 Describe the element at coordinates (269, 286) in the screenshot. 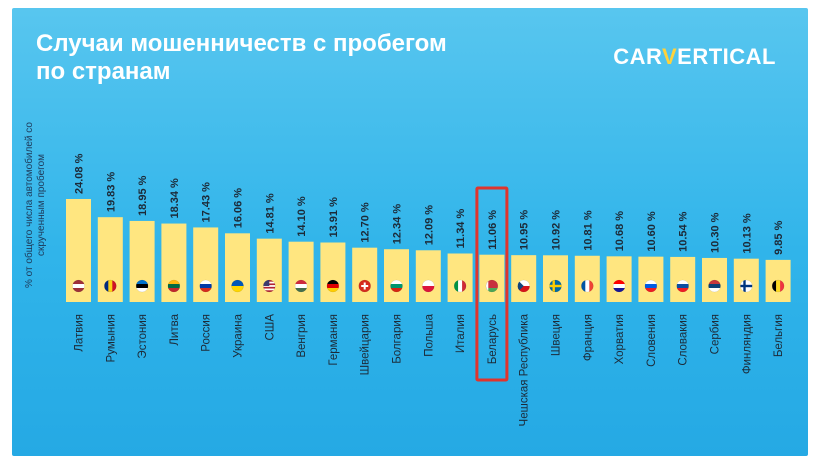

I see `flag-usa-icon` at that location.